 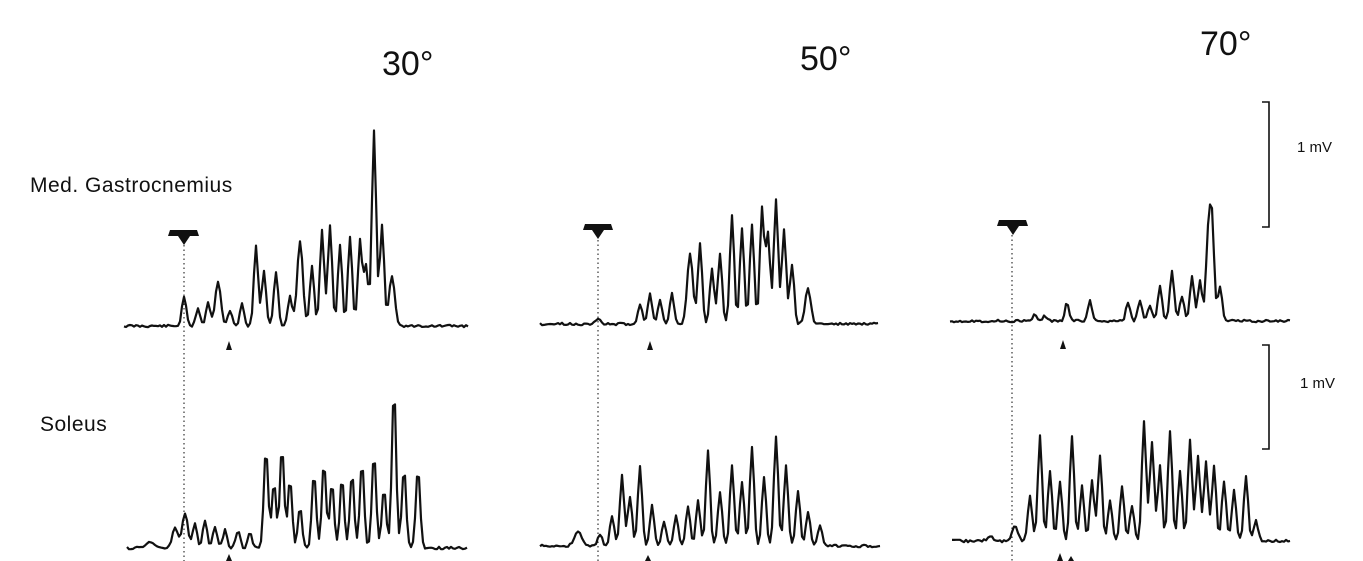 What do you see at coordinates (1225, 44) in the screenshot?
I see `angle-label-70: 70°` at bounding box center [1225, 44].